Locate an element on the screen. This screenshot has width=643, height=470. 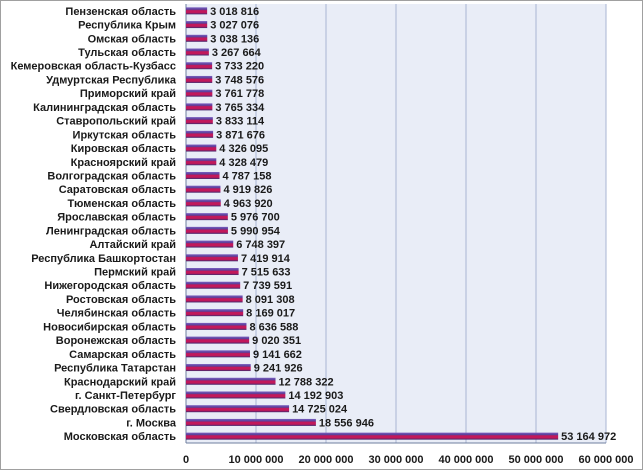
category-label: Новосибирская область is located at coordinates (109, 327).